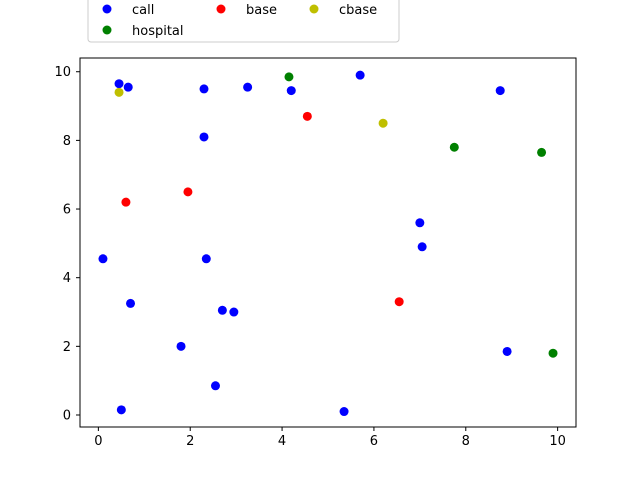  Describe the element at coordinates (67, 141) in the screenshot. I see `y-tick-label-4: 8` at that location.